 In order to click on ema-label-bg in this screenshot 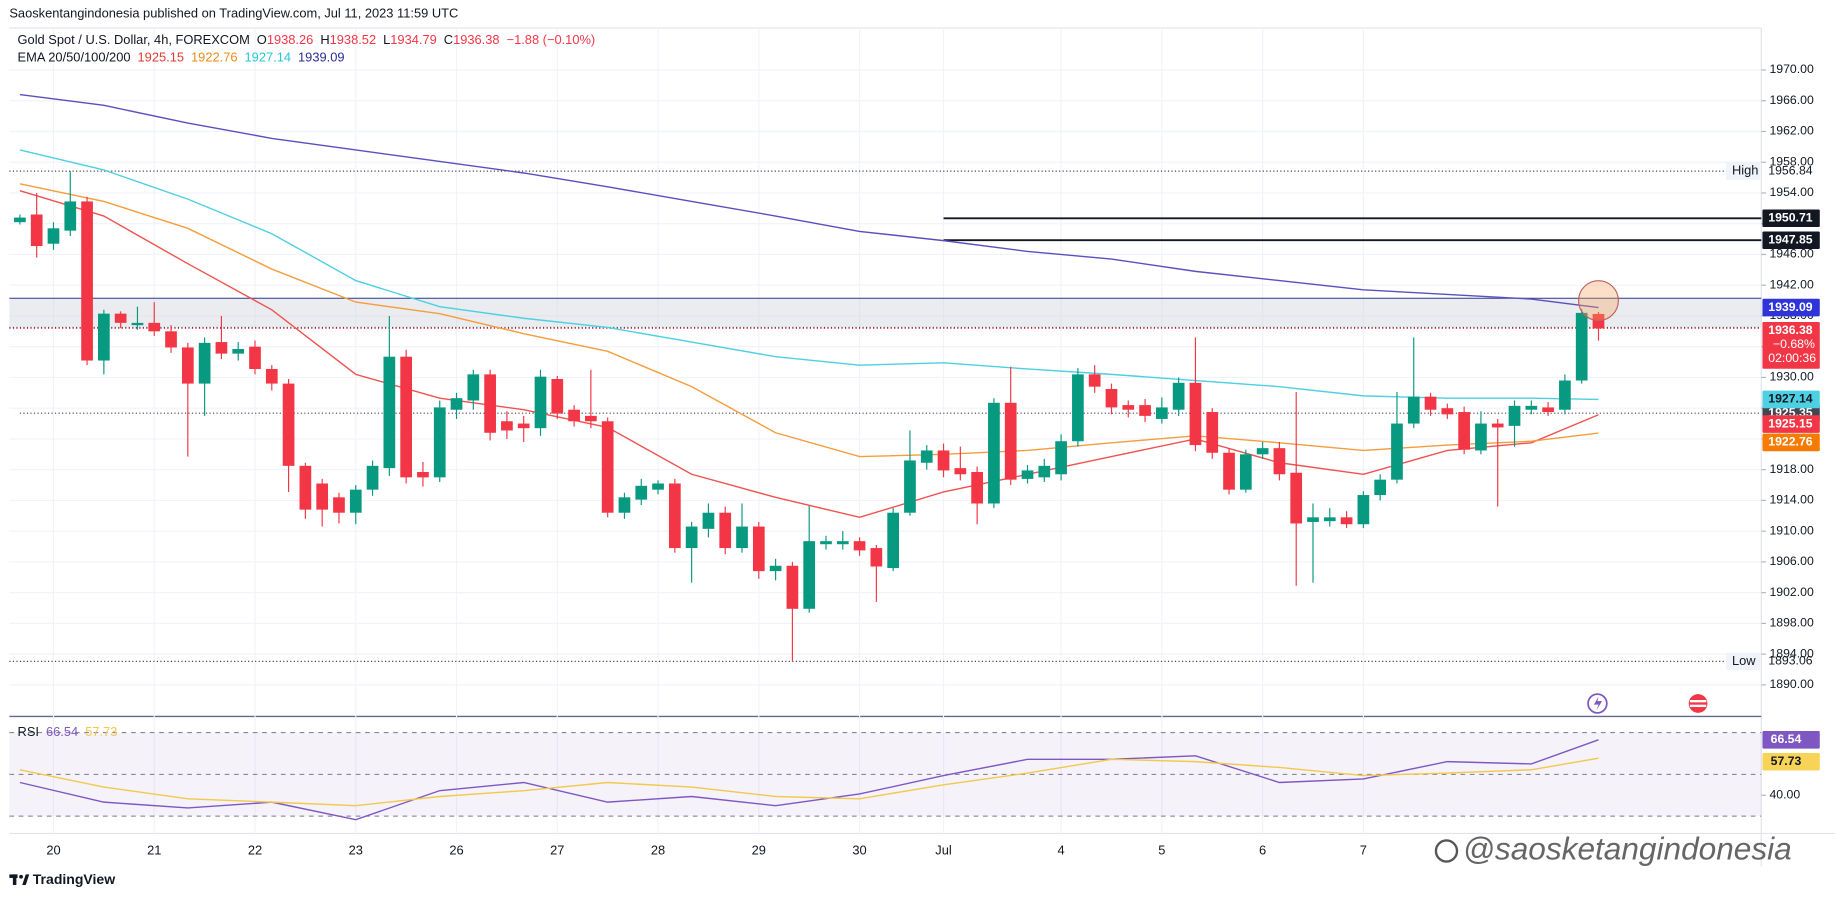, I will do `click(1791, 424)`.